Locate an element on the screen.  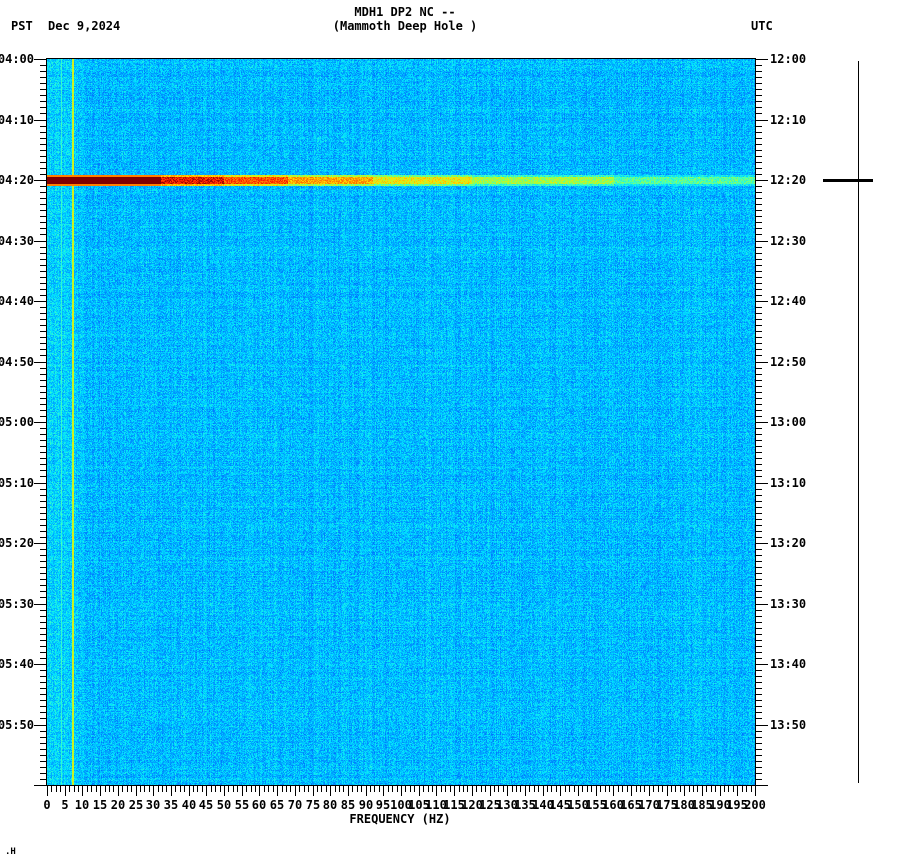
frequency-tick-label: 130 is located at coordinates (507, 805).